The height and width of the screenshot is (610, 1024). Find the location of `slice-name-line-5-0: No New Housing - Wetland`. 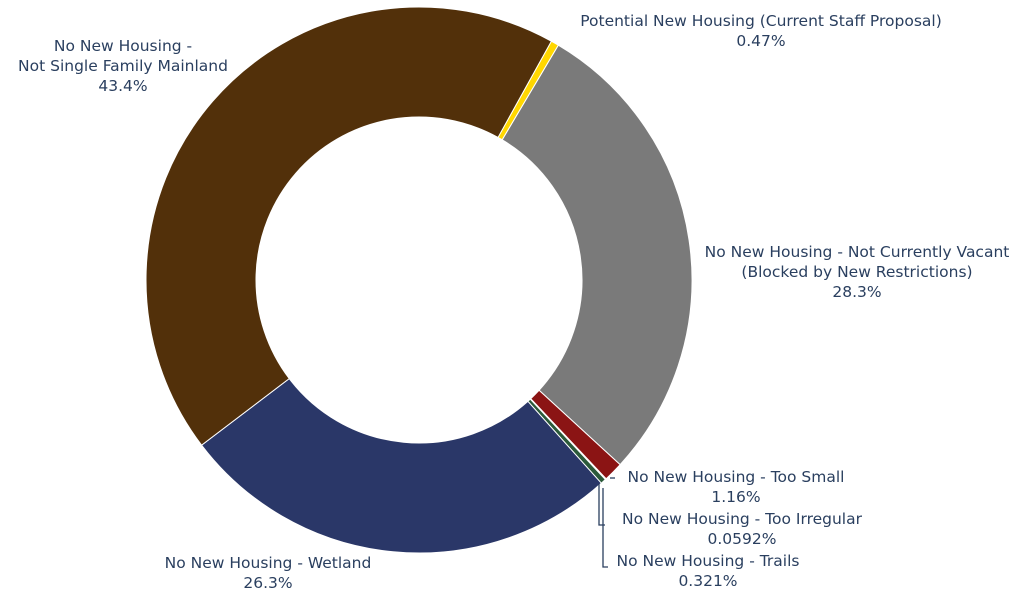

slice-name-line-5-0: No New Housing - Wetland is located at coordinates (268, 563).